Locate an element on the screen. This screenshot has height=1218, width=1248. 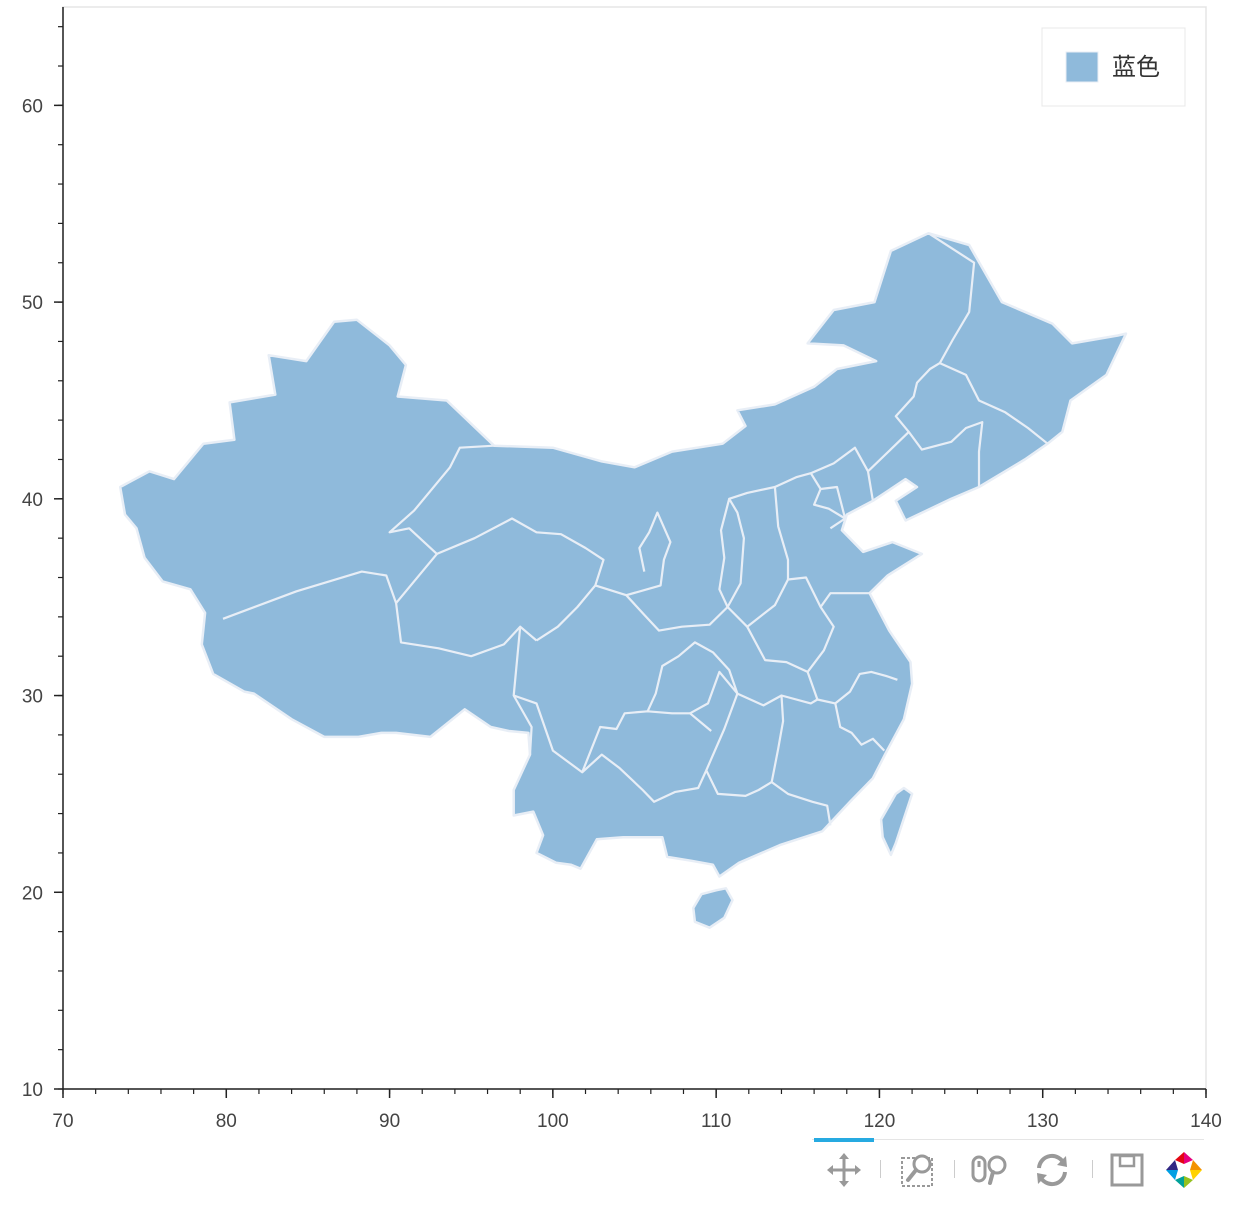
save-icon is located at coordinates (1127, 1170).